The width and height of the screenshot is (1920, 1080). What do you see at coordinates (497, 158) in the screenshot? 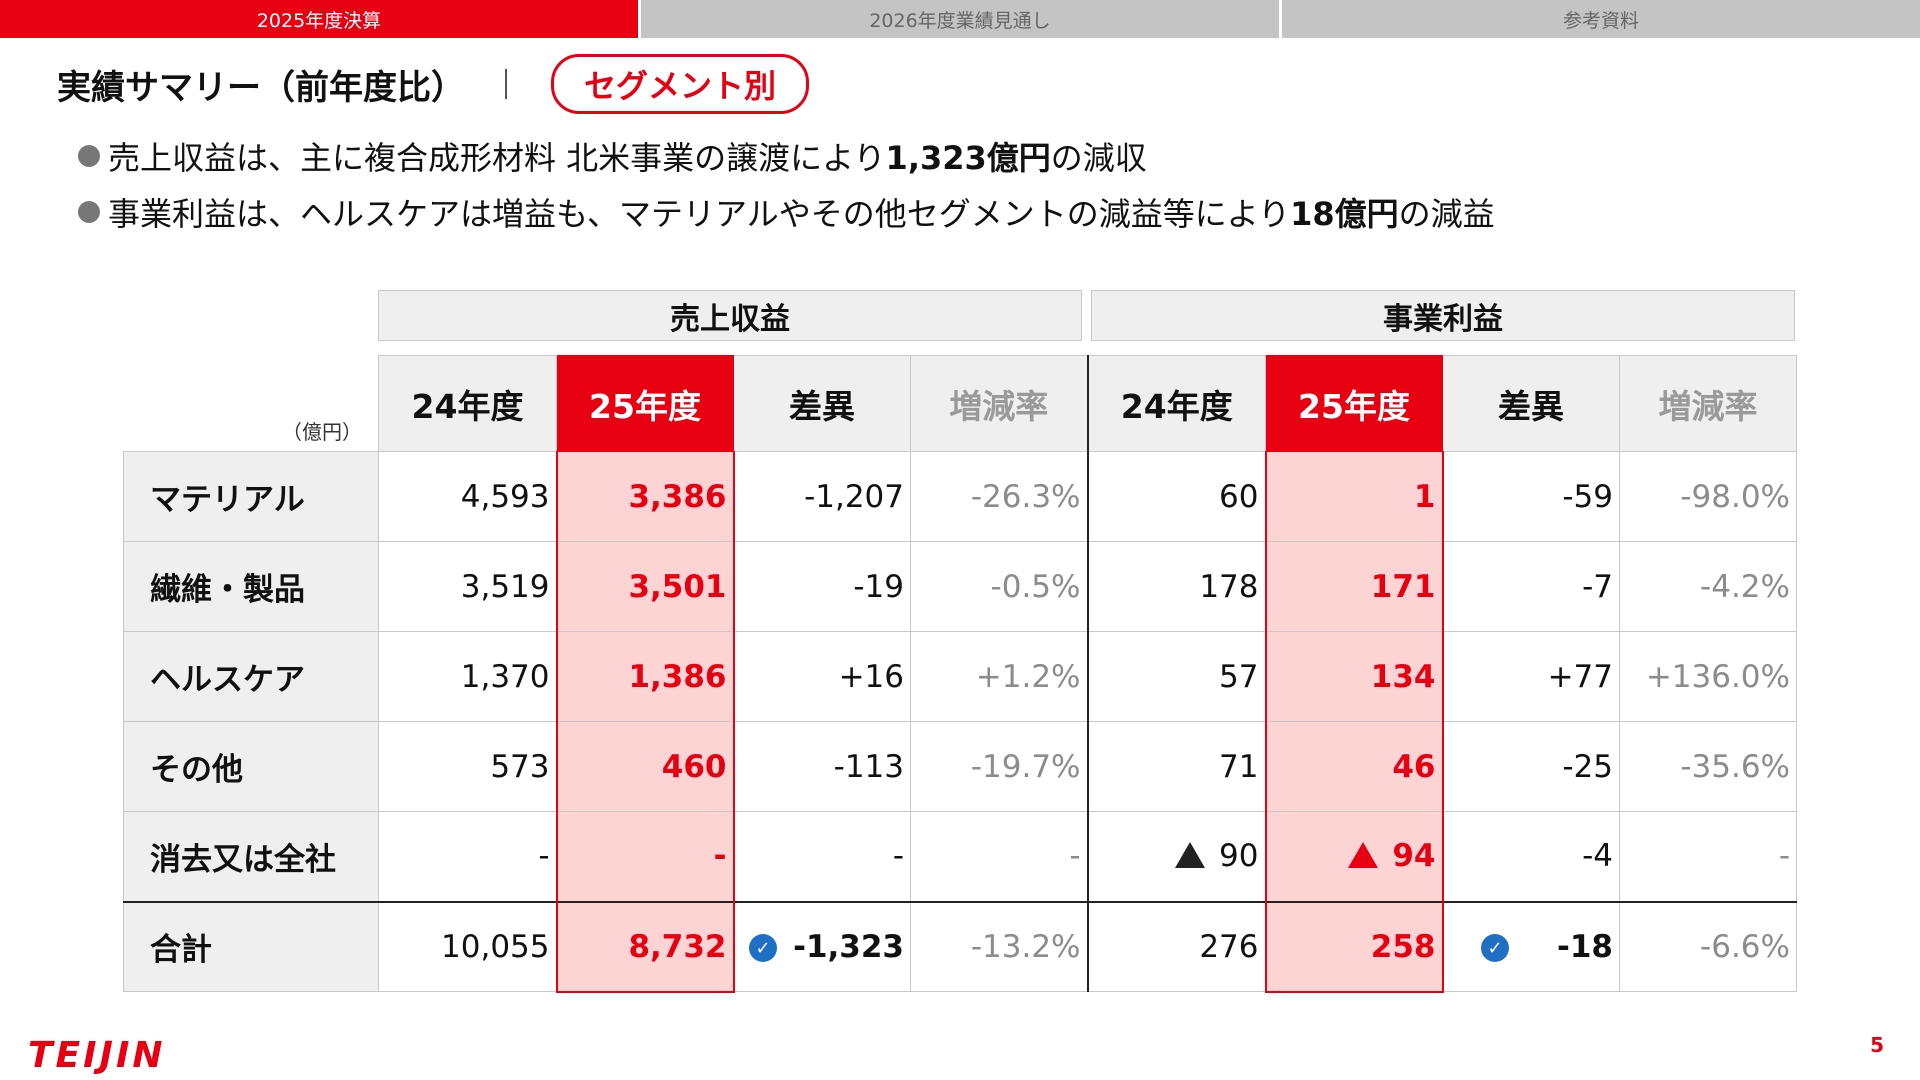
I see `bullet-revenue-text: 売上収益は、主に複合成形材料 北米事業の譲渡により` at bounding box center [497, 158].